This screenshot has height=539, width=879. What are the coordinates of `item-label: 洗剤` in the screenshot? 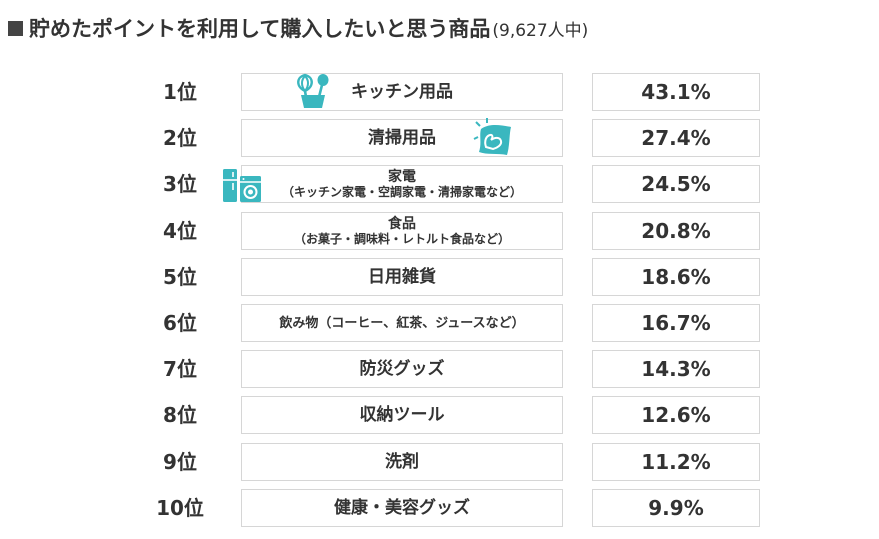 It's located at (402, 461).